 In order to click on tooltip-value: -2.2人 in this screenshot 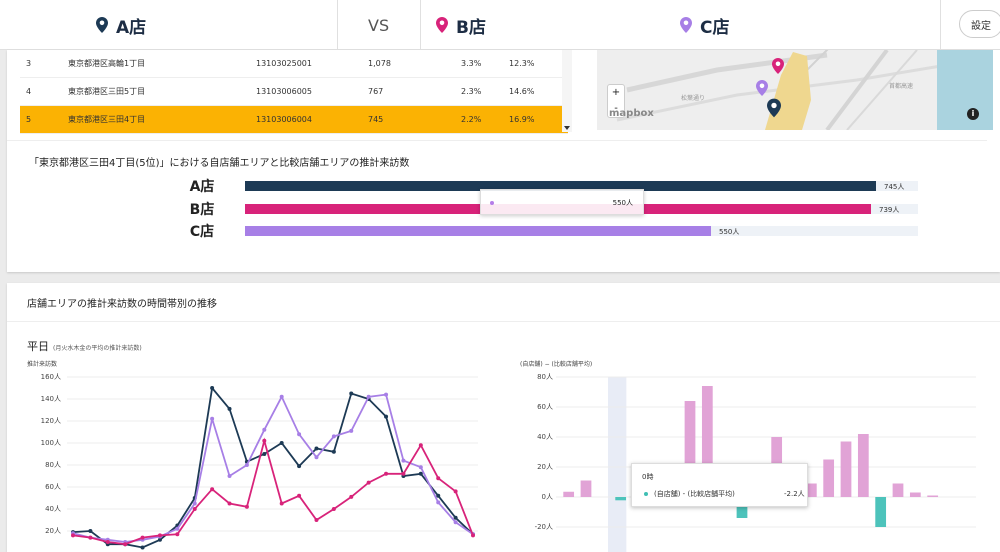, I will do `click(794, 494)`.